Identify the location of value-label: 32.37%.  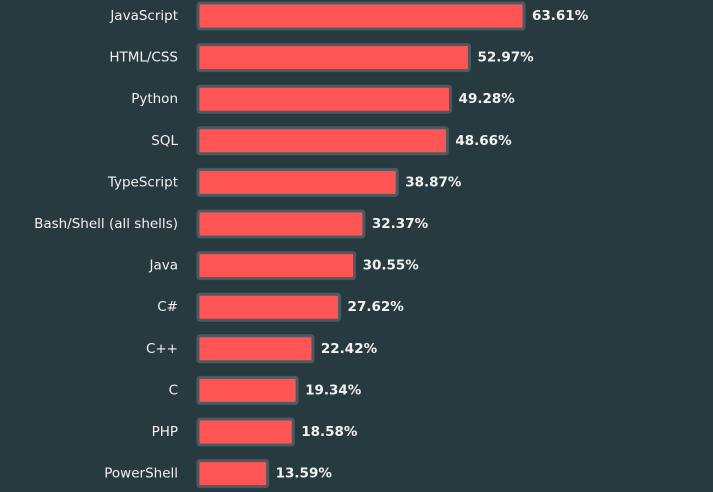
(400, 224).